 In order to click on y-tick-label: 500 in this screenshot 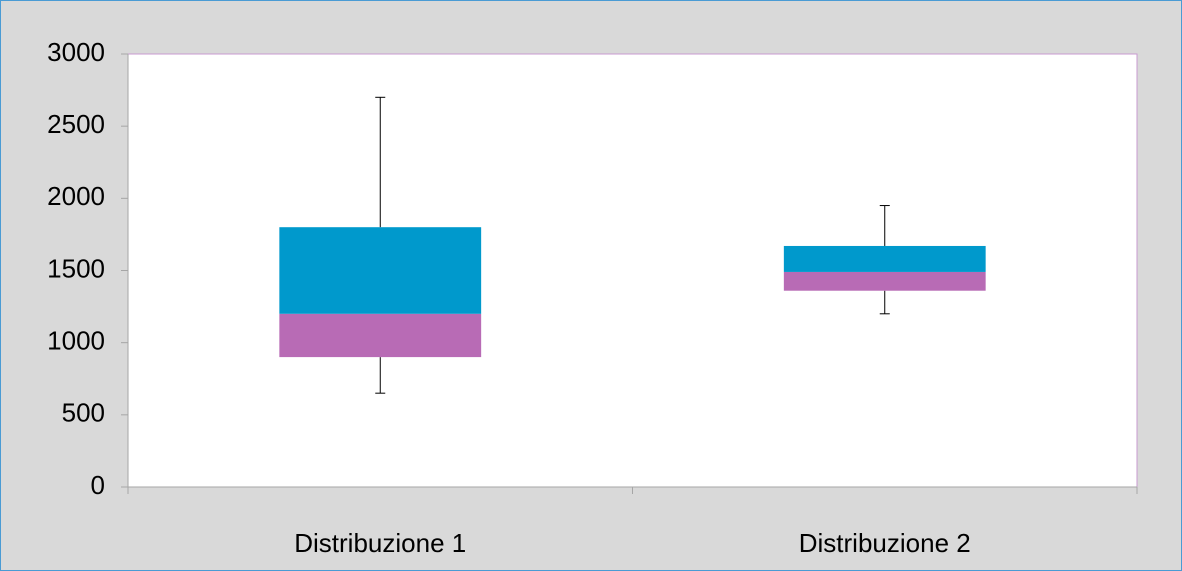, I will do `click(83, 413)`.